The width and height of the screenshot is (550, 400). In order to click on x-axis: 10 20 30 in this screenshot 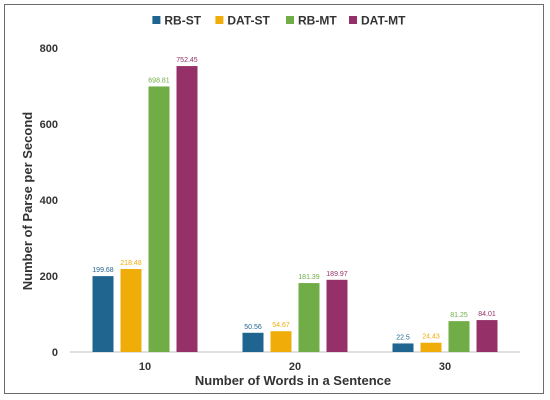, I will do `click(295, 362)`.